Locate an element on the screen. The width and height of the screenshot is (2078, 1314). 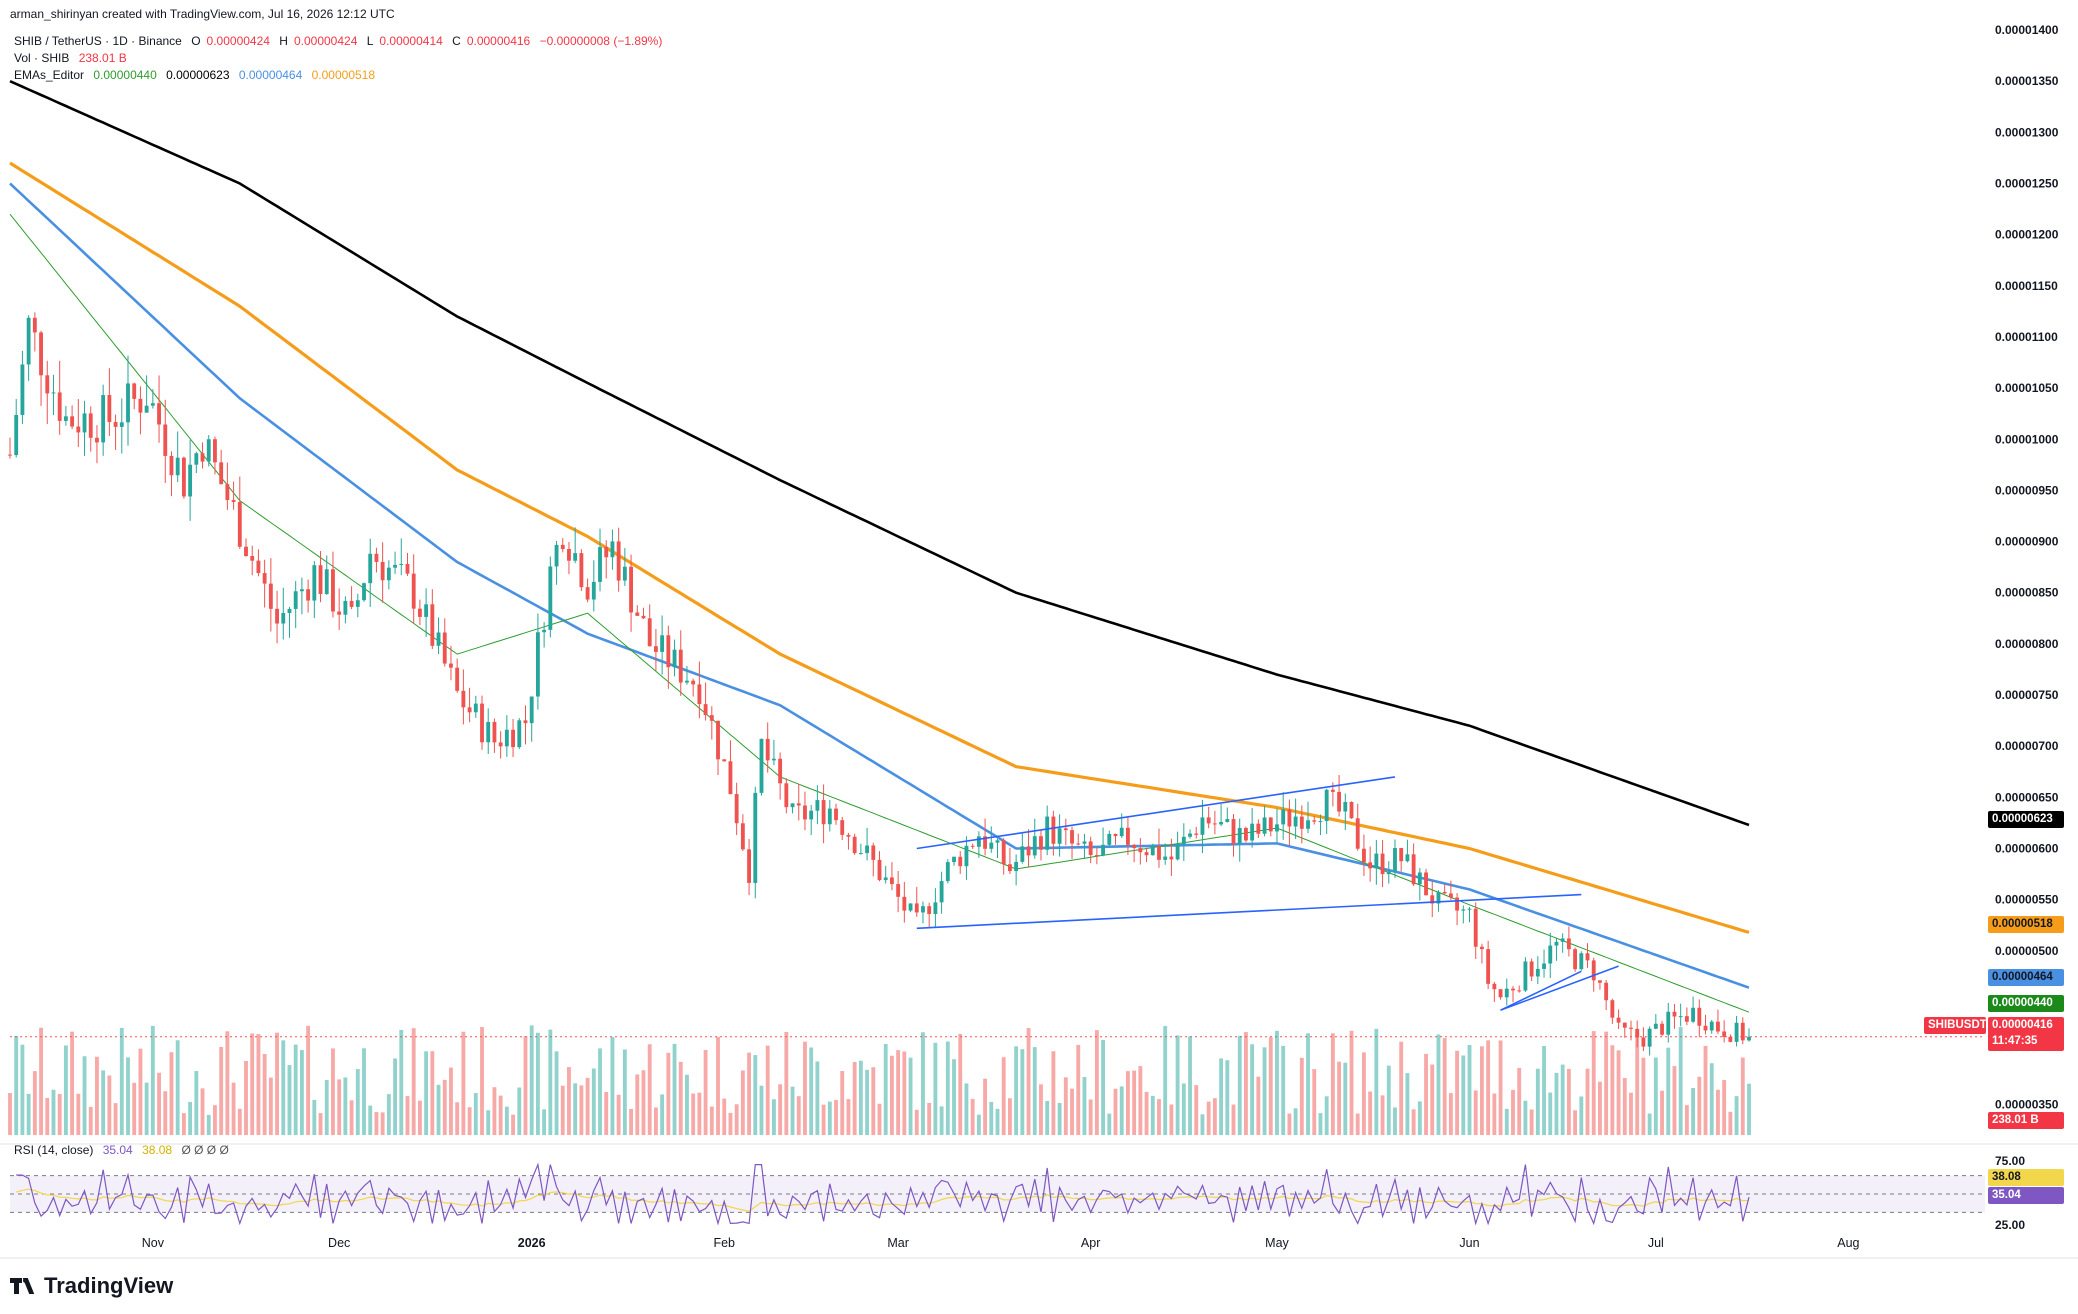
volume-label: Vol · SHIB is located at coordinates (42, 58).